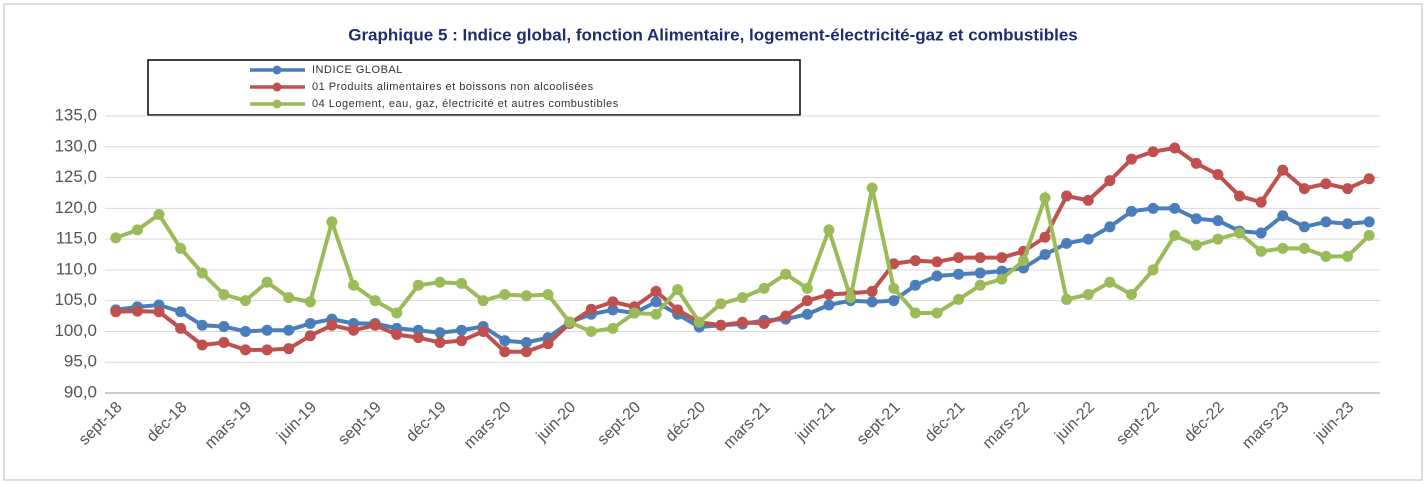 The image size is (1426, 484). What do you see at coordinates (80, 391) in the screenshot?
I see `y-tick-label: 90,0` at bounding box center [80, 391].